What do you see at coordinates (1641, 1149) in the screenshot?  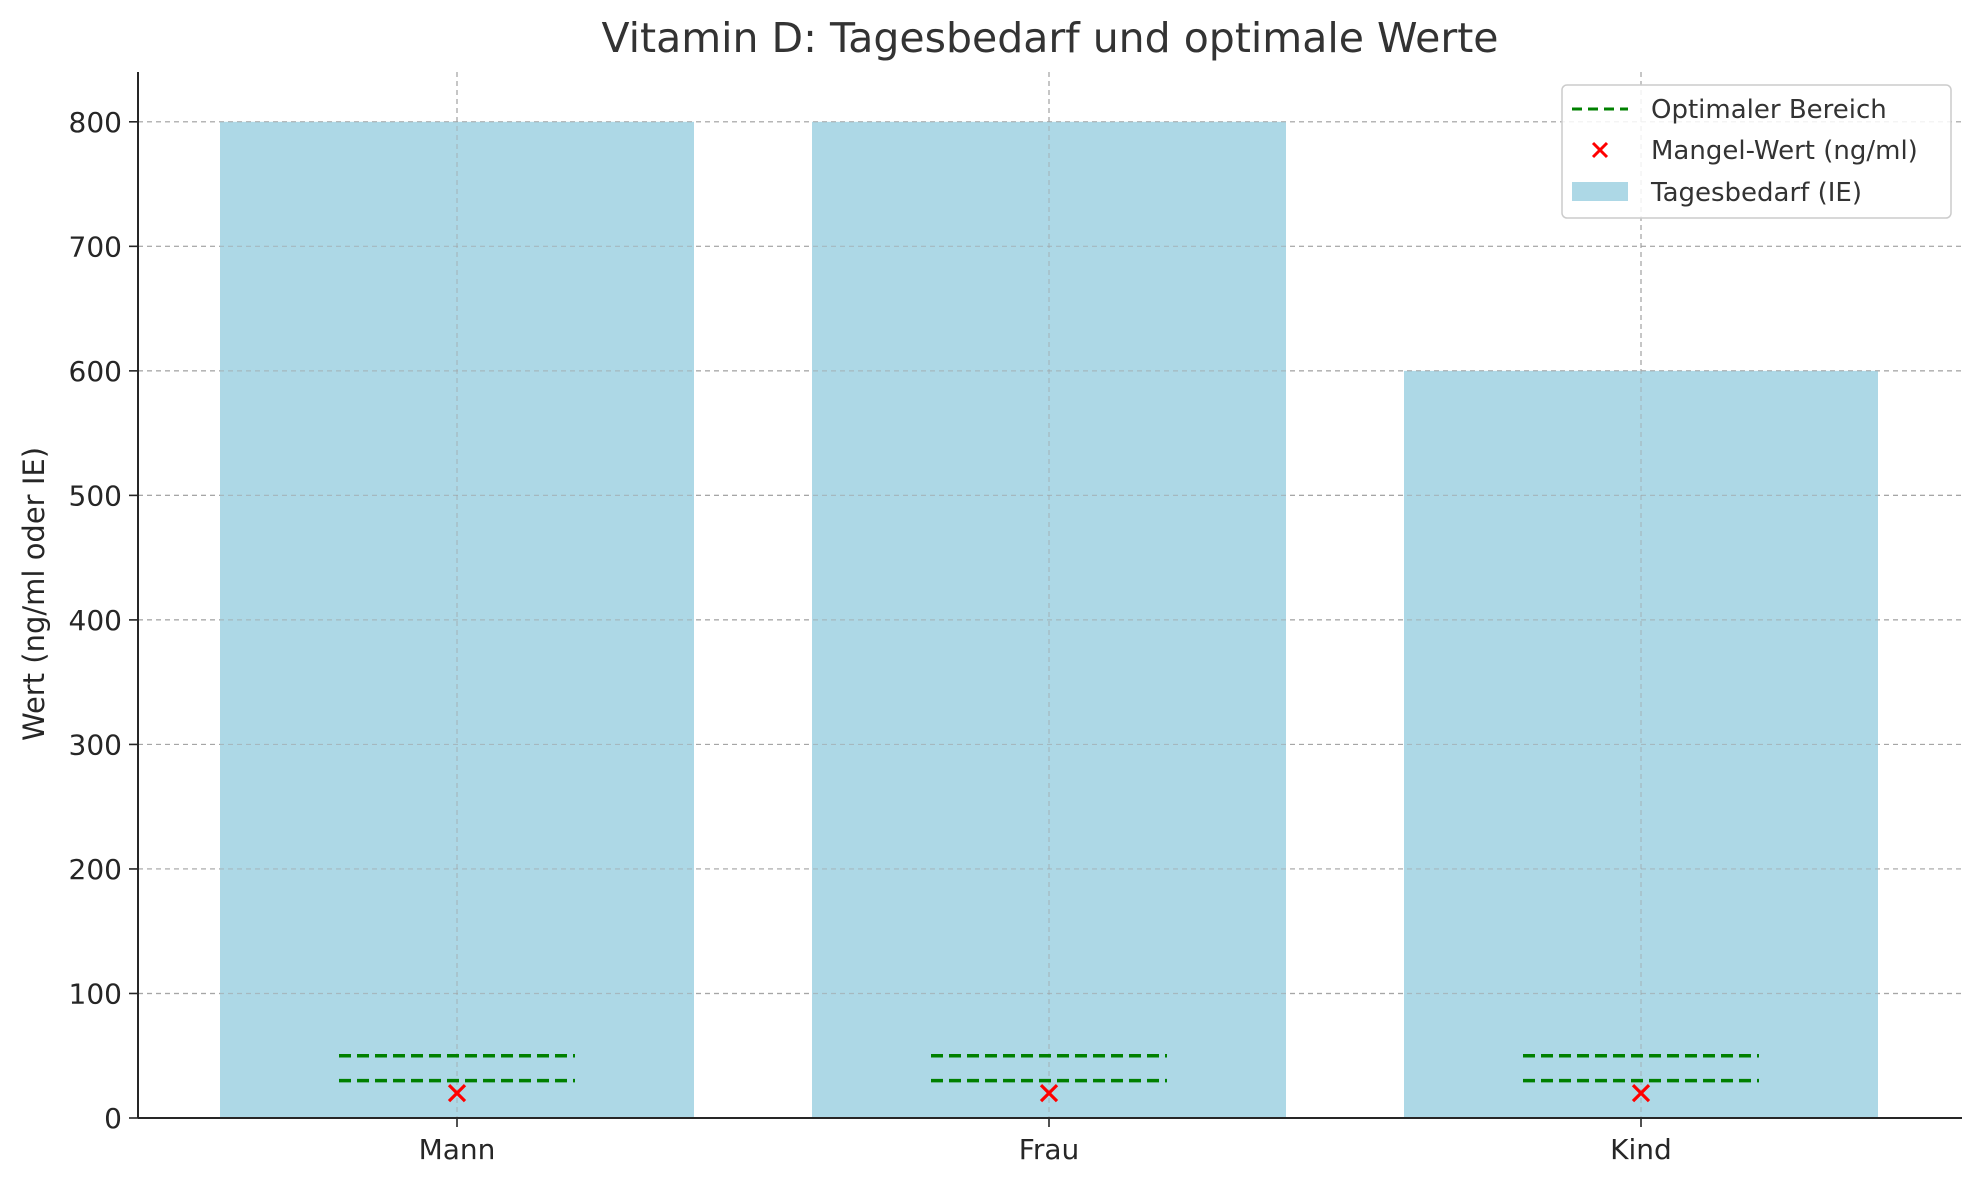 I see `x-tick-label: Kind` at bounding box center [1641, 1149].